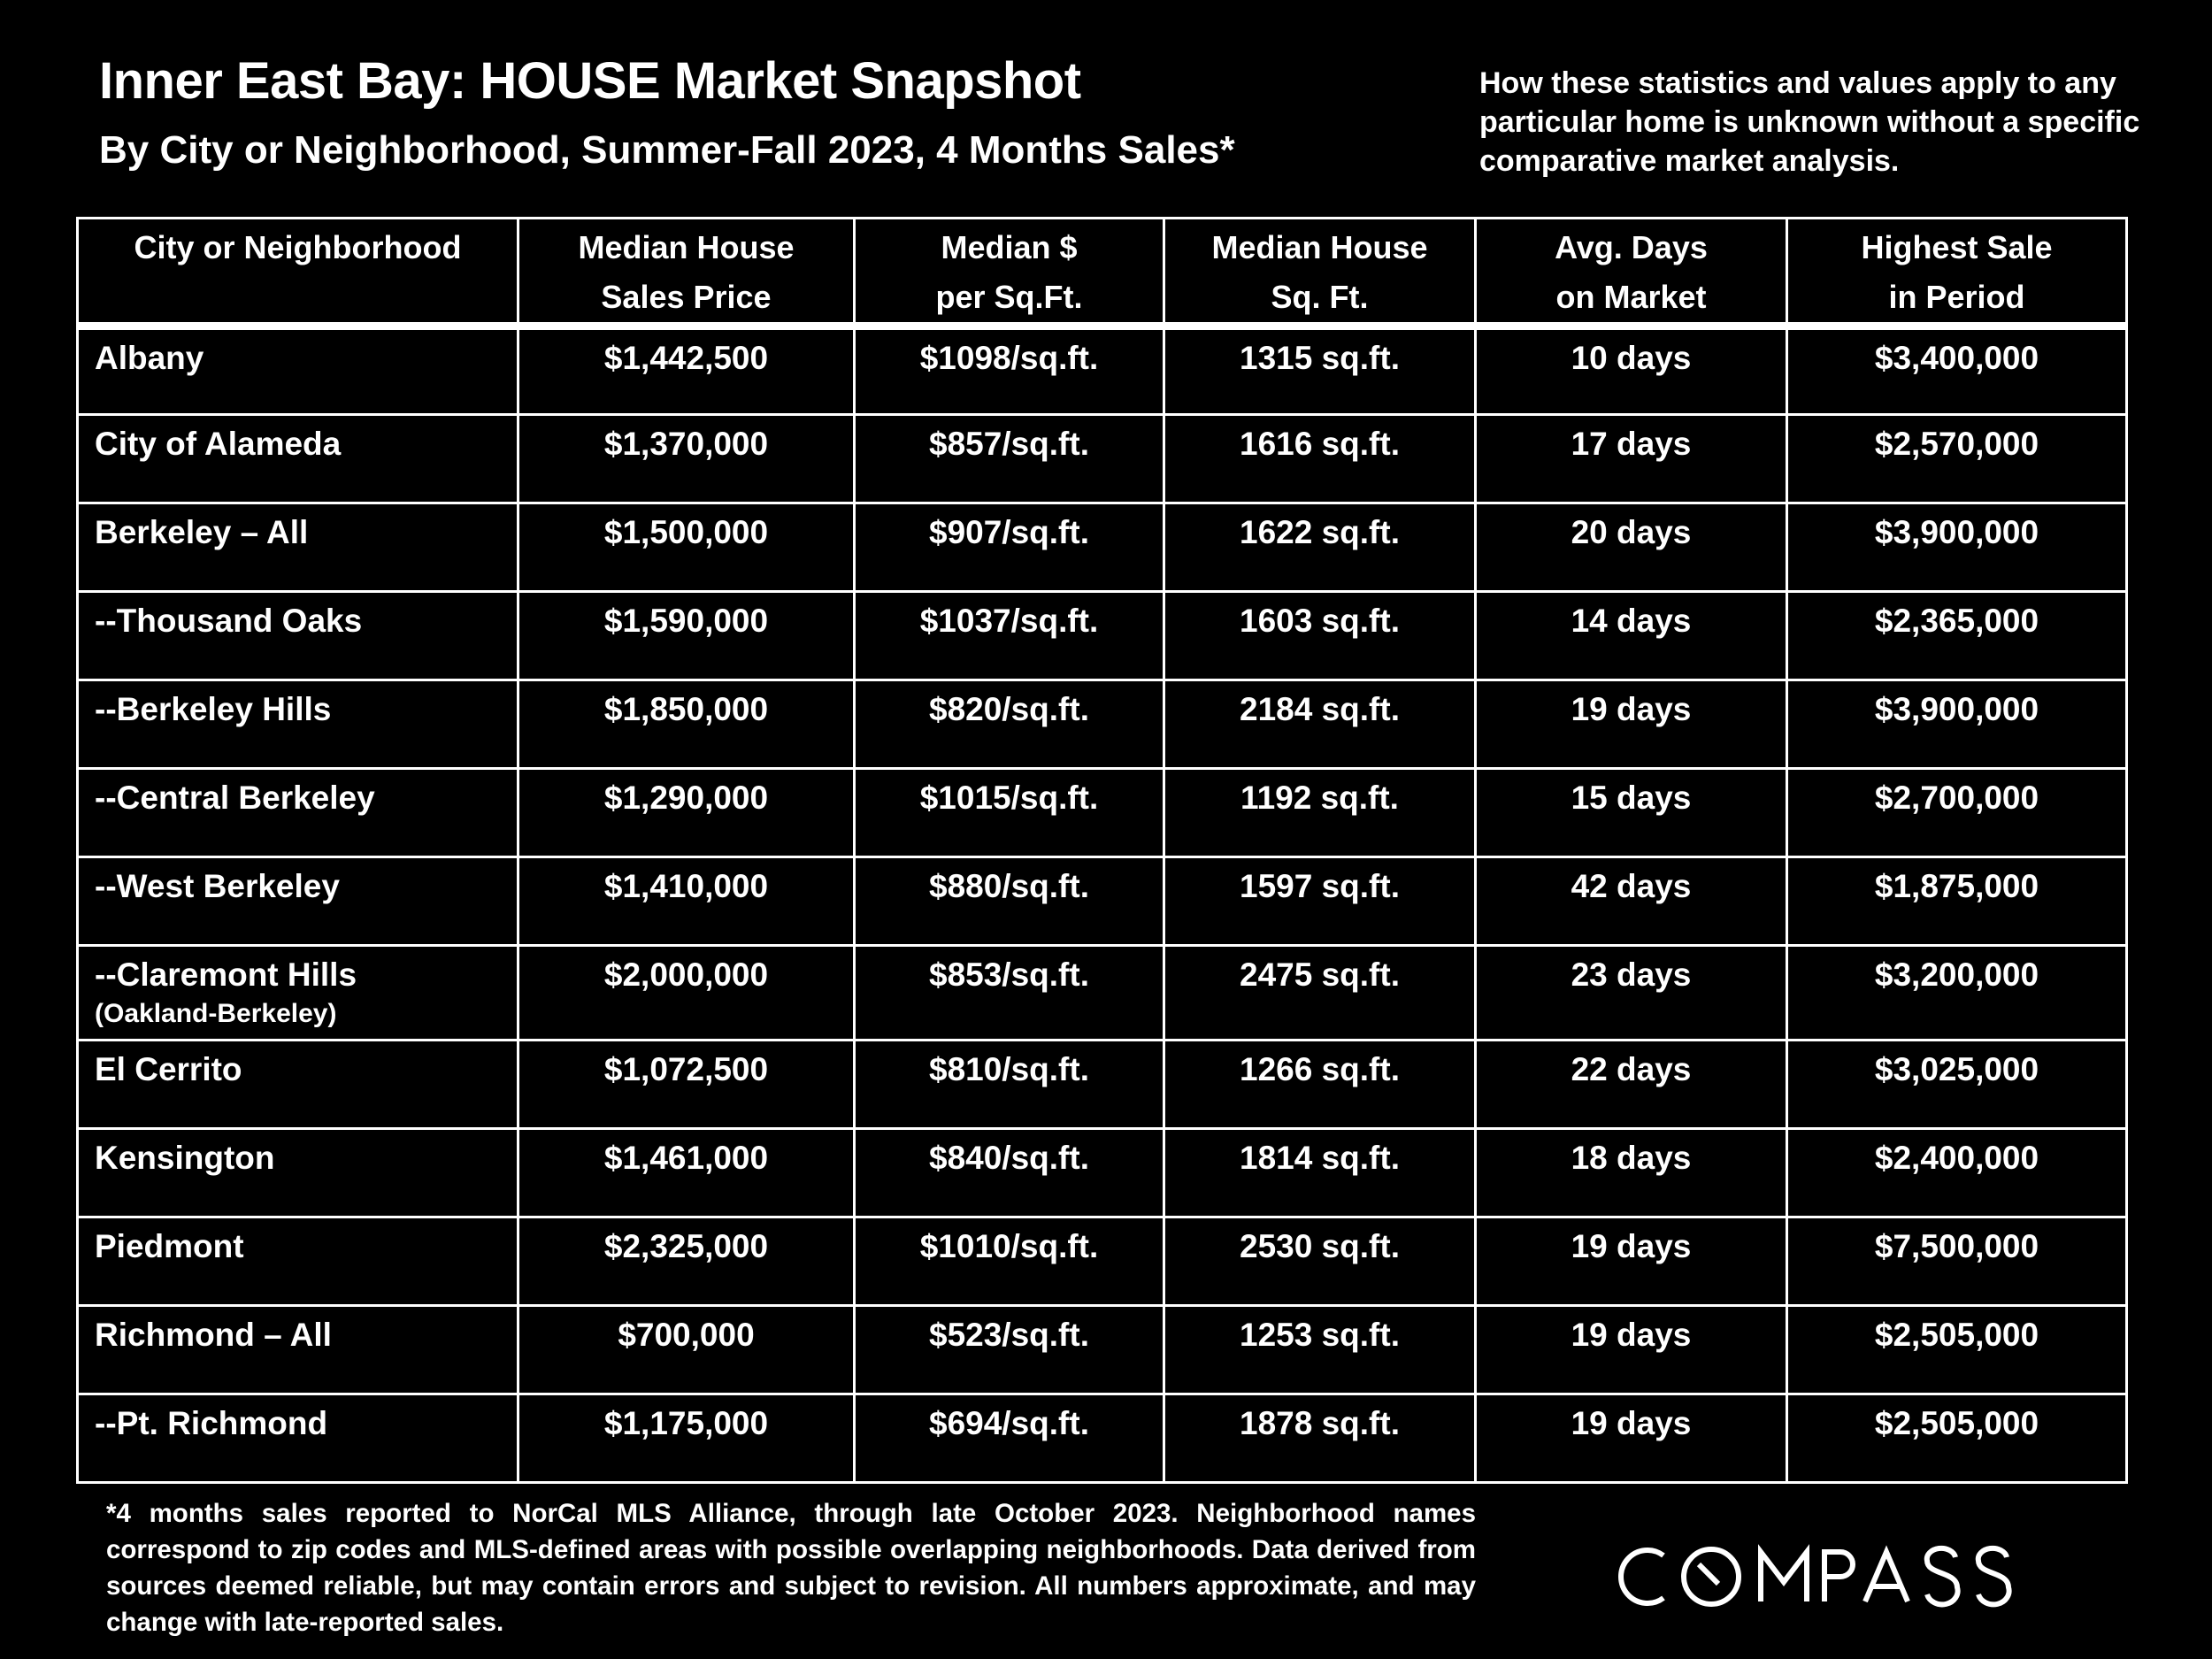 The height and width of the screenshot is (1659, 2212). I want to click on days-on-market-cell: 15 days, so click(1631, 813).